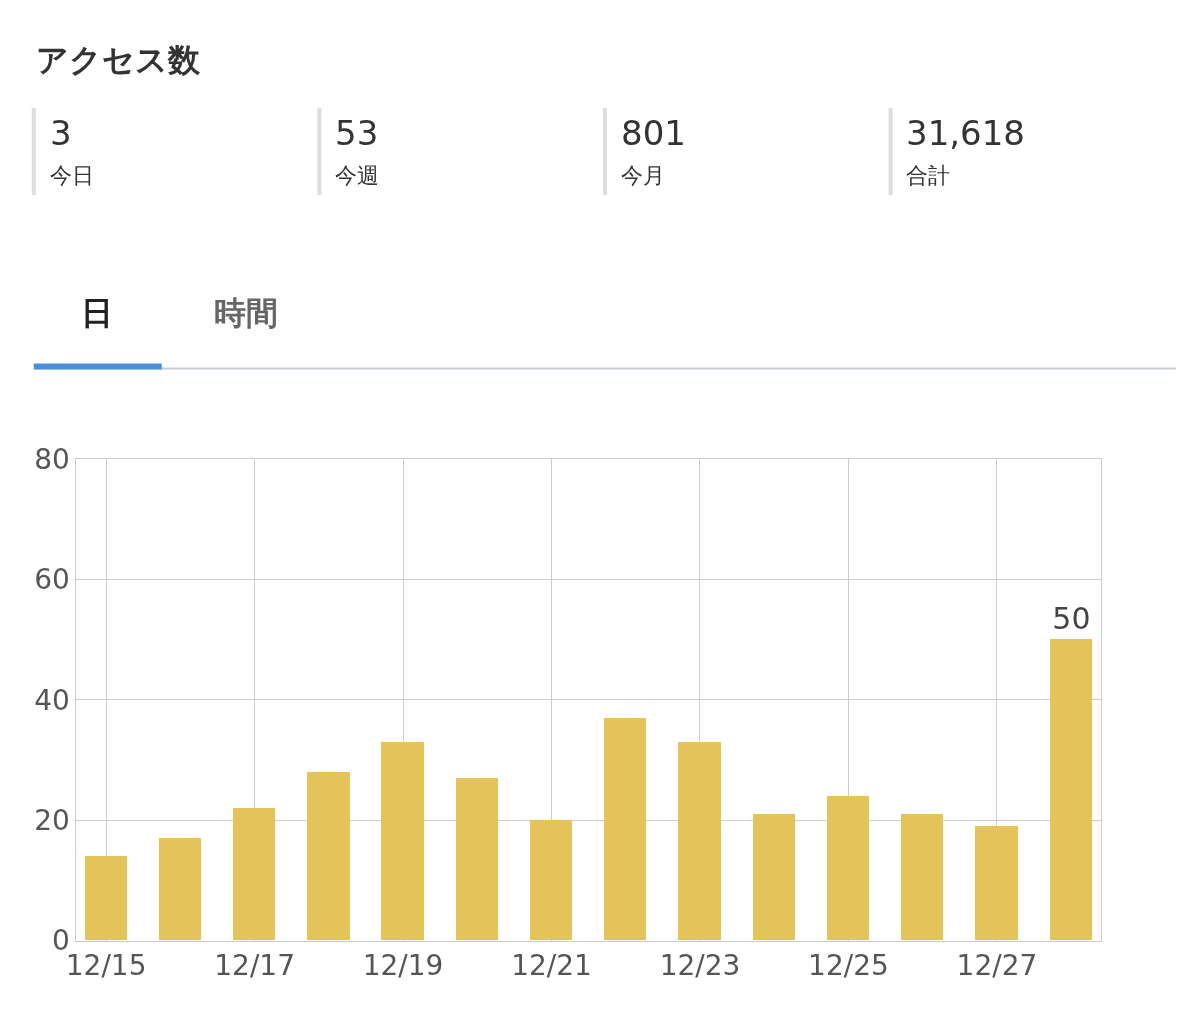 The image size is (1200, 1034). What do you see at coordinates (700, 966) in the screenshot?
I see `x-tick-label: 12/23` at bounding box center [700, 966].